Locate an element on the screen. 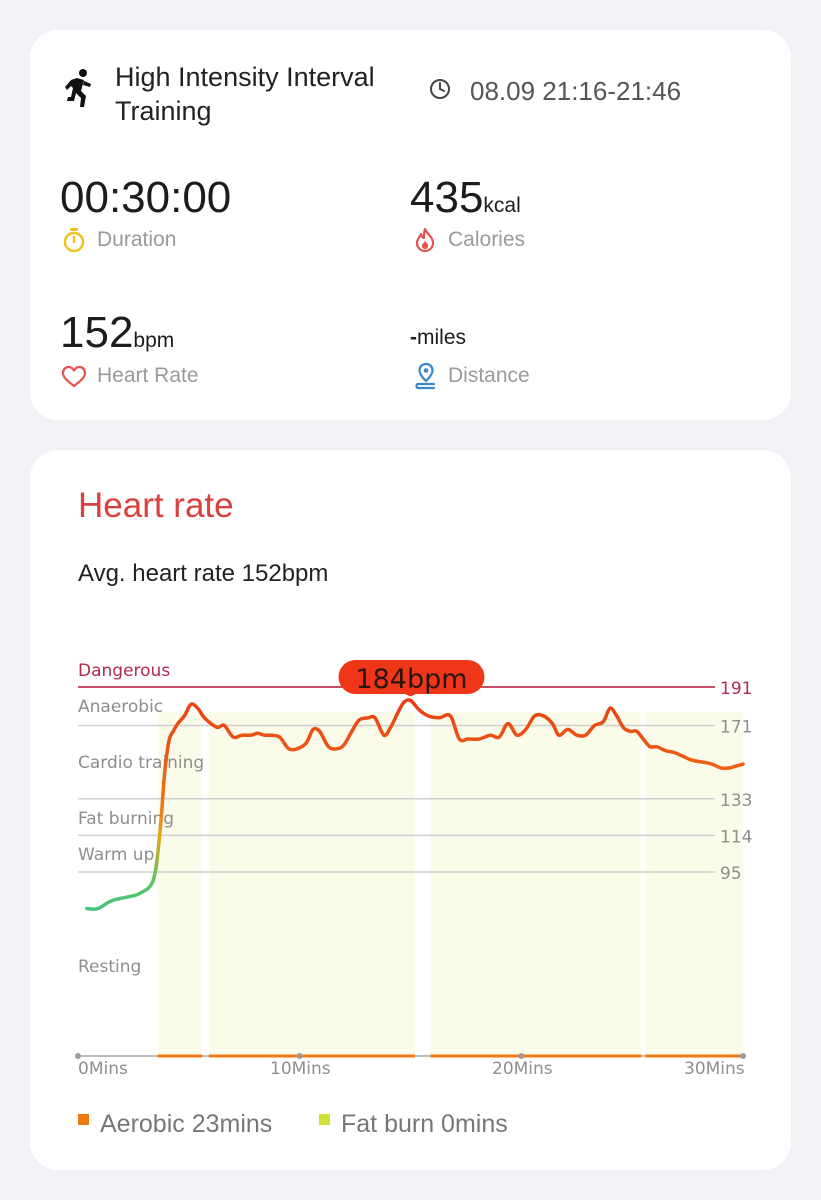 The width and height of the screenshot is (821, 1200). distance-stat: -miles is located at coordinates (438, 338).